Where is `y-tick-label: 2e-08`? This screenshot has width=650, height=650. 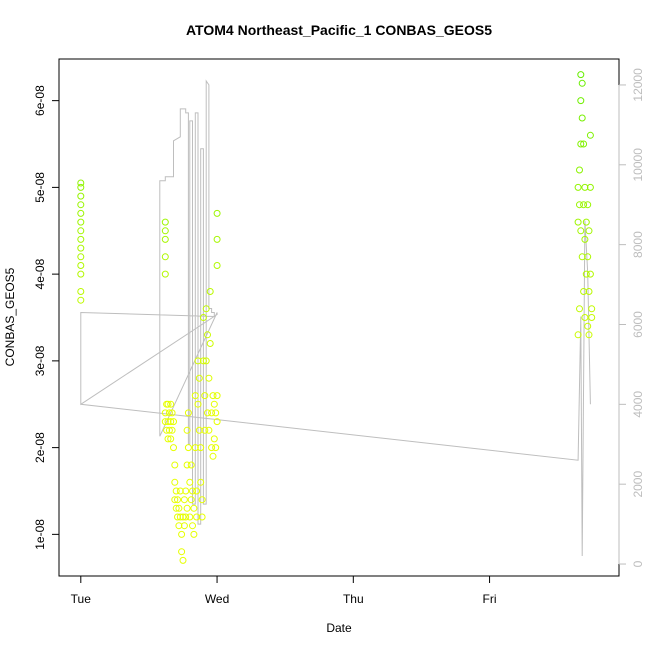
y-tick-label: 2e-08 is located at coordinates (40, 447).